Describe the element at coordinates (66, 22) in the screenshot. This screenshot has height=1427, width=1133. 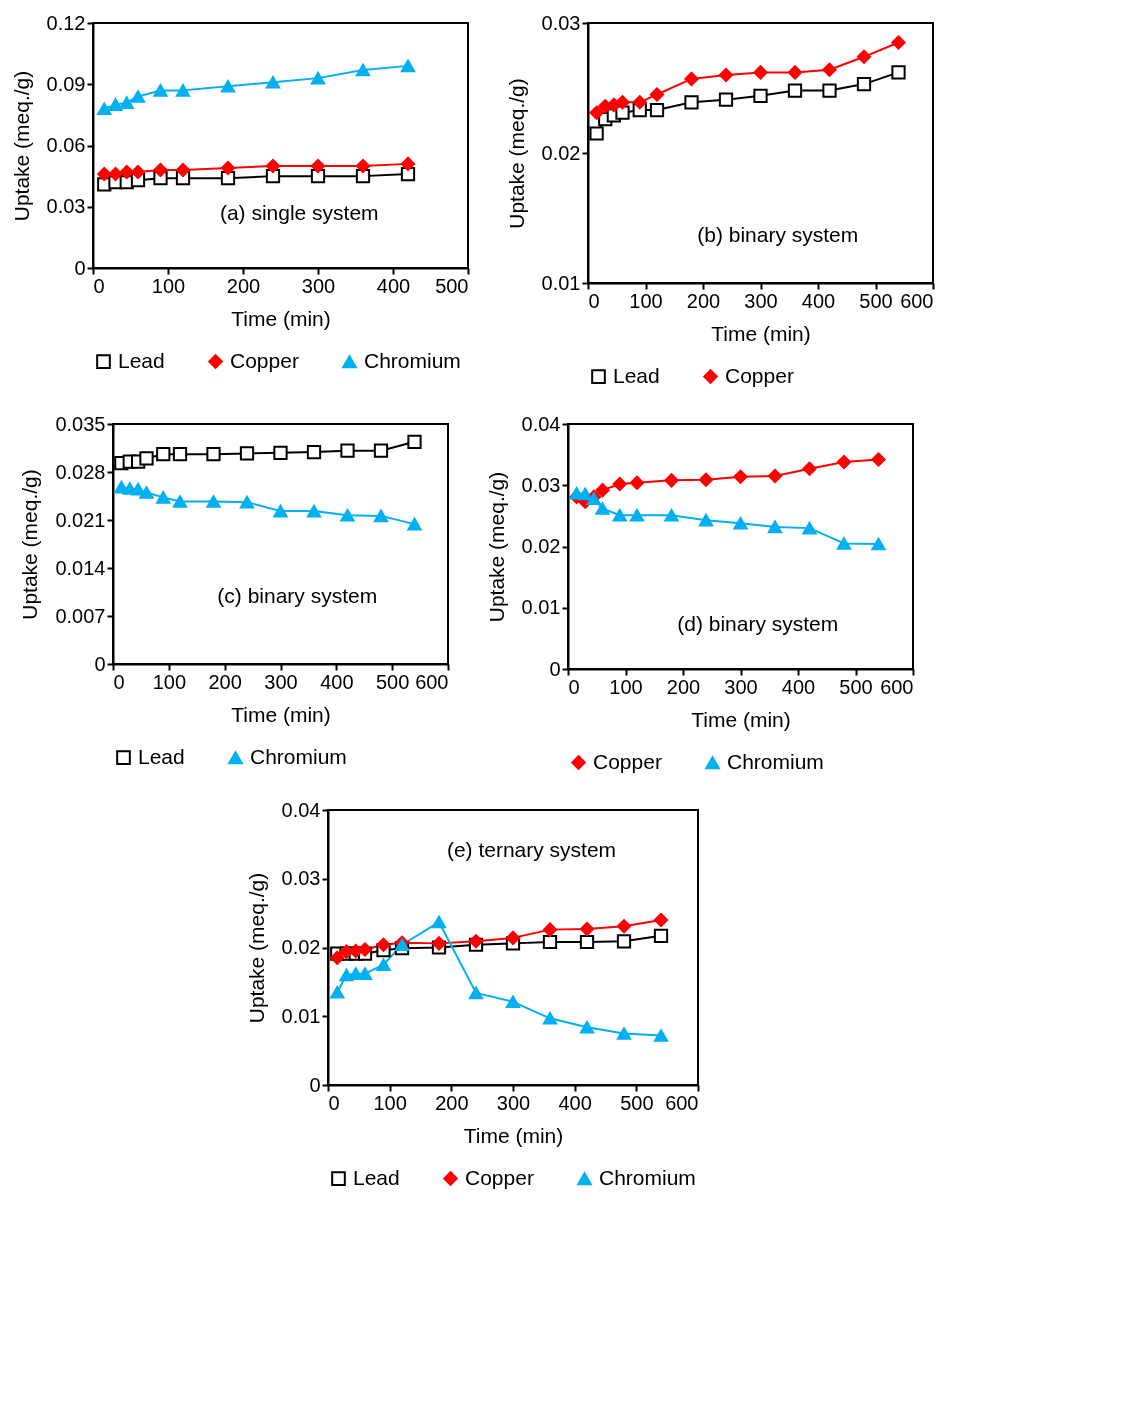
I see `y-tick-label: 0.12` at that location.